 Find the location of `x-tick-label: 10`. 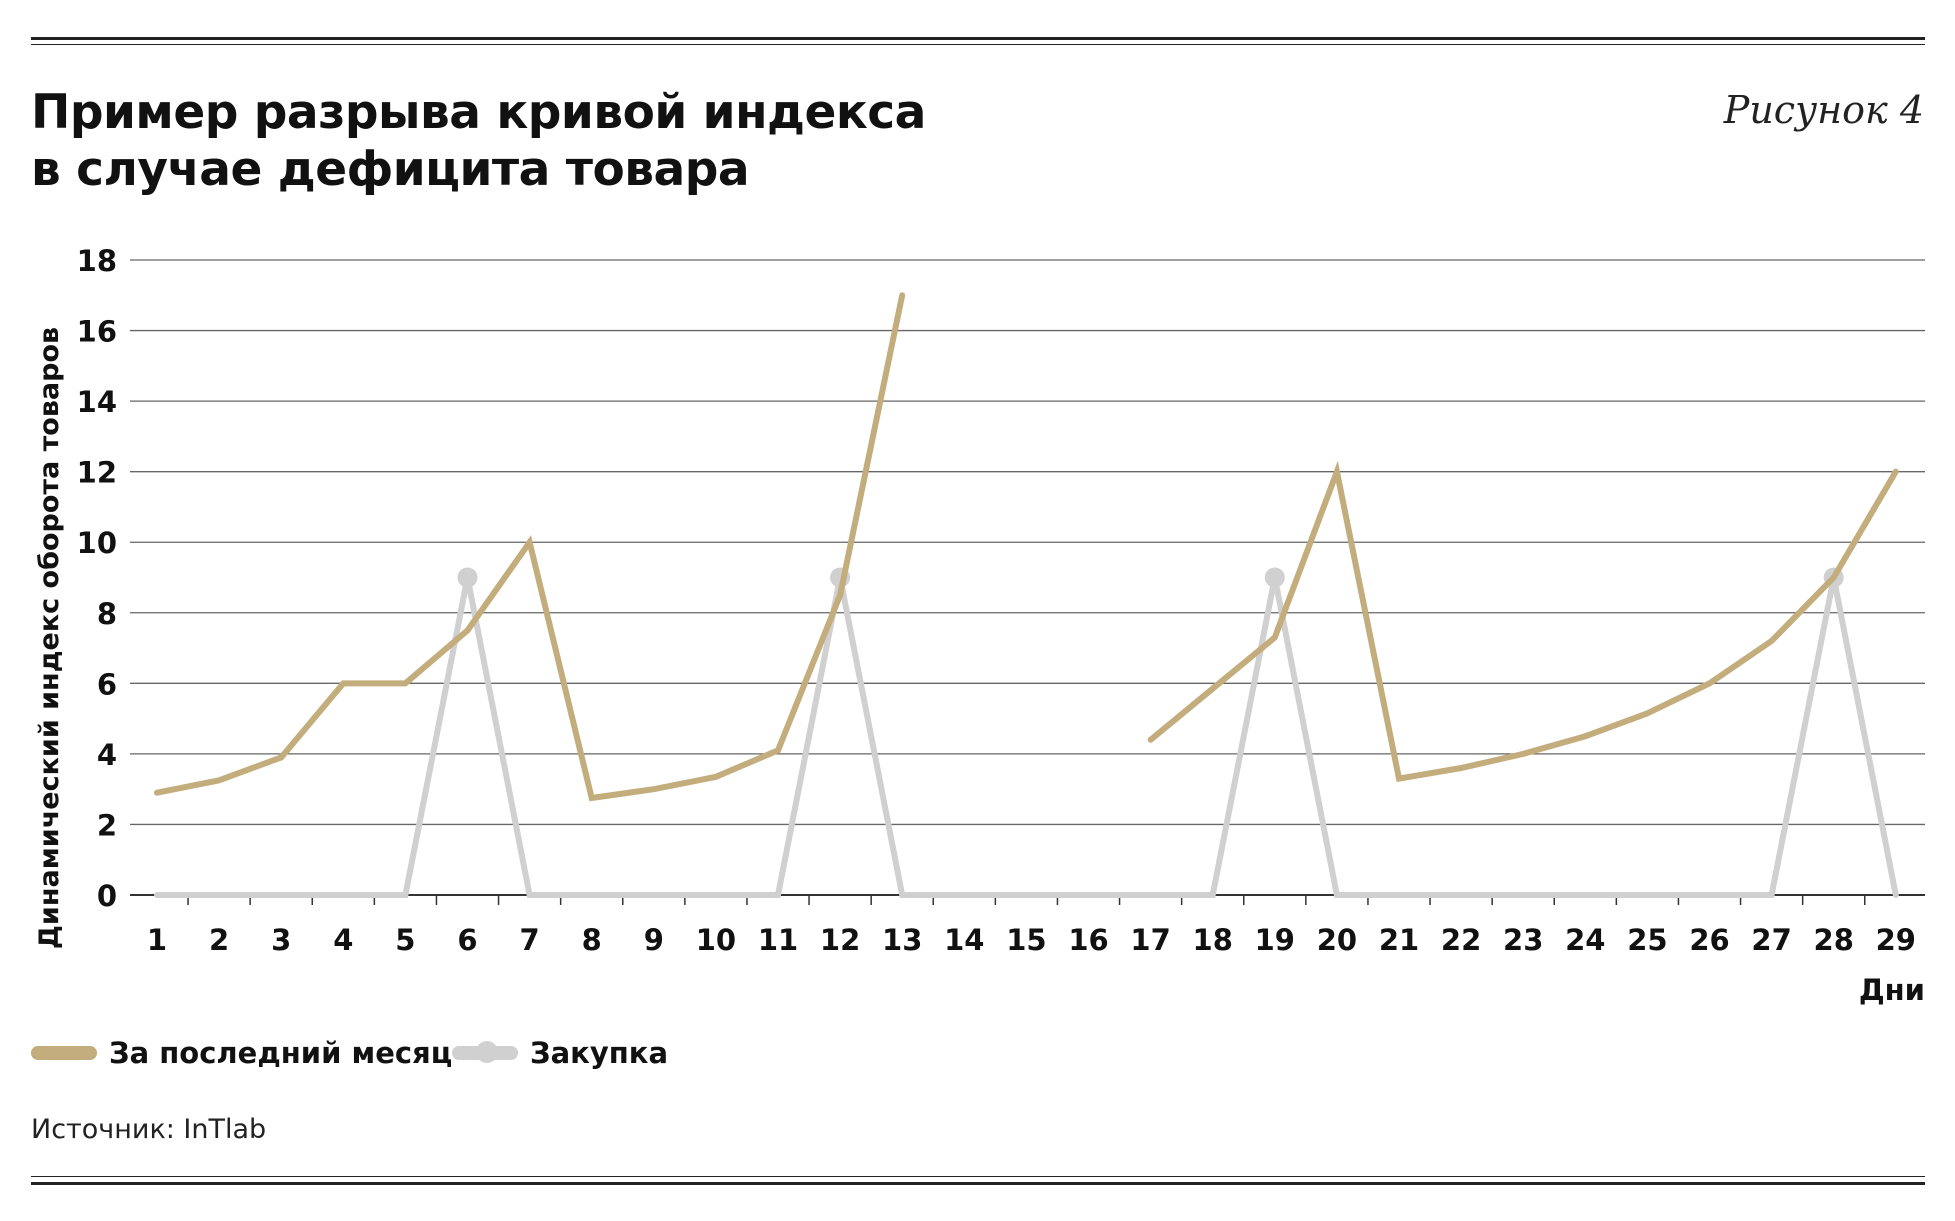

x-tick-label: 10 is located at coordinates (716, 940).